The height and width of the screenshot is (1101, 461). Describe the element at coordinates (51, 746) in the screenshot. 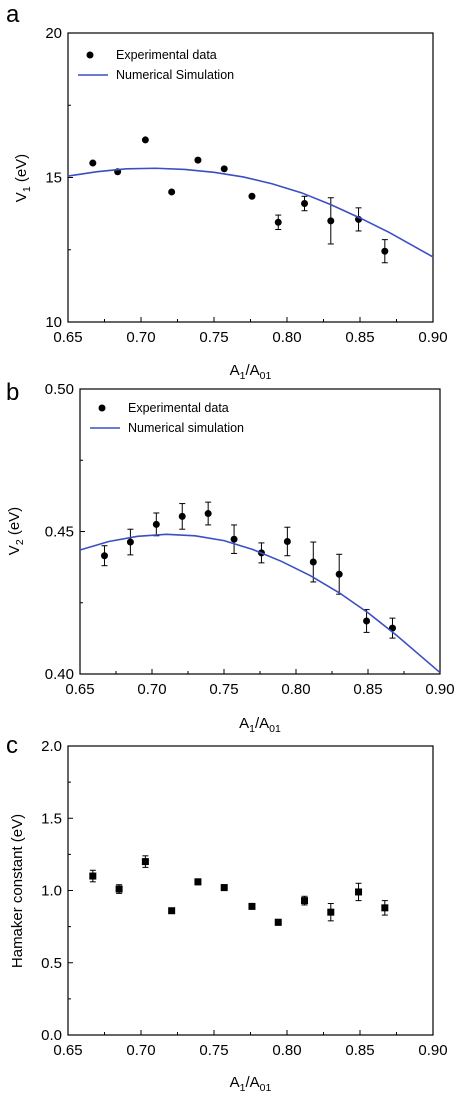

I see `y-tick-label: 2.0` at that location.